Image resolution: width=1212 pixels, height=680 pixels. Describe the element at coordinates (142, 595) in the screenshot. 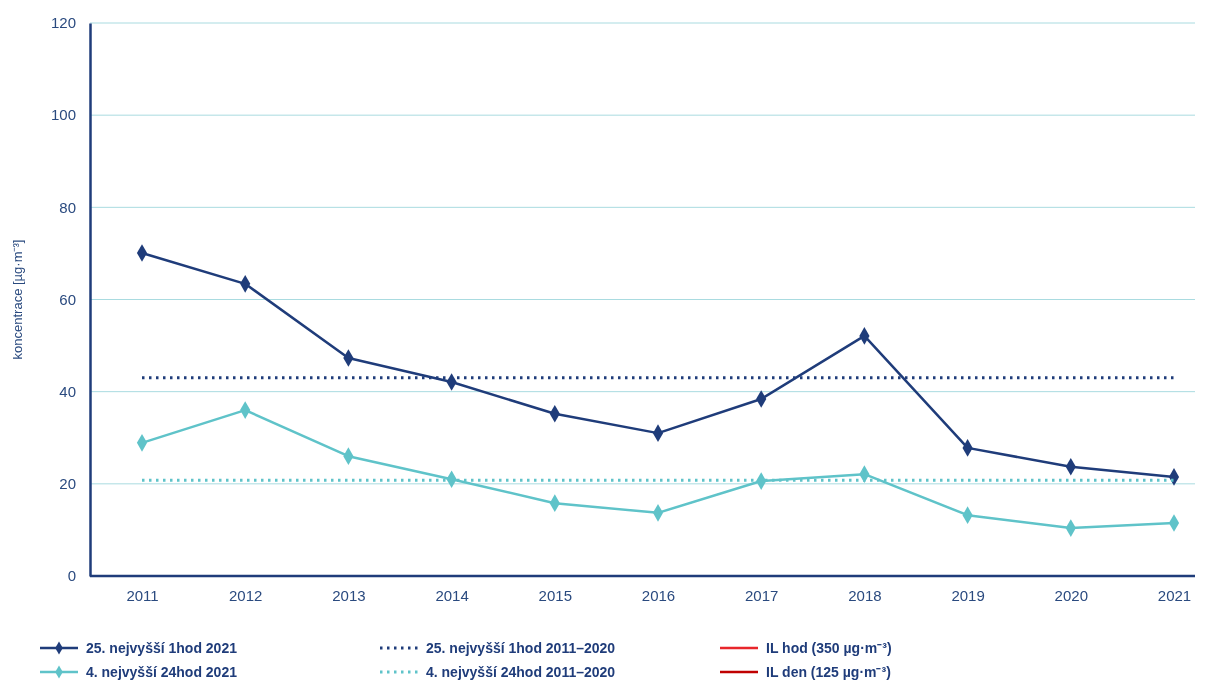

I see `x-tick-label: 2011` at that location.